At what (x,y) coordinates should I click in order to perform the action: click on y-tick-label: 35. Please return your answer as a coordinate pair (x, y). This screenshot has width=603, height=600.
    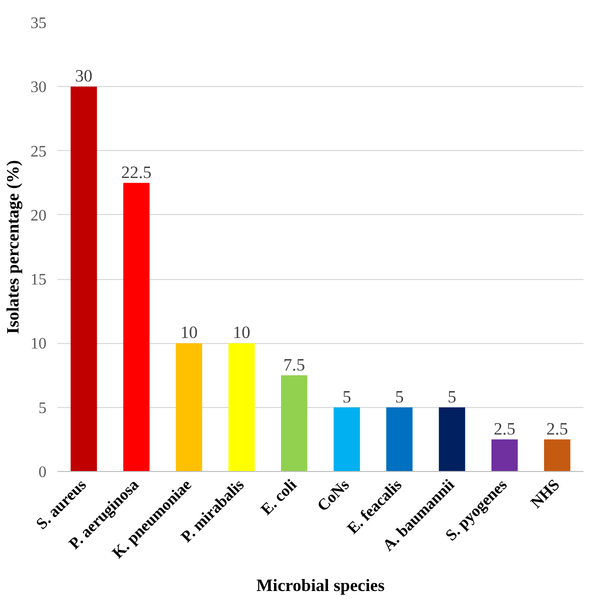
    Looking at the image, I should click on (38, 23).